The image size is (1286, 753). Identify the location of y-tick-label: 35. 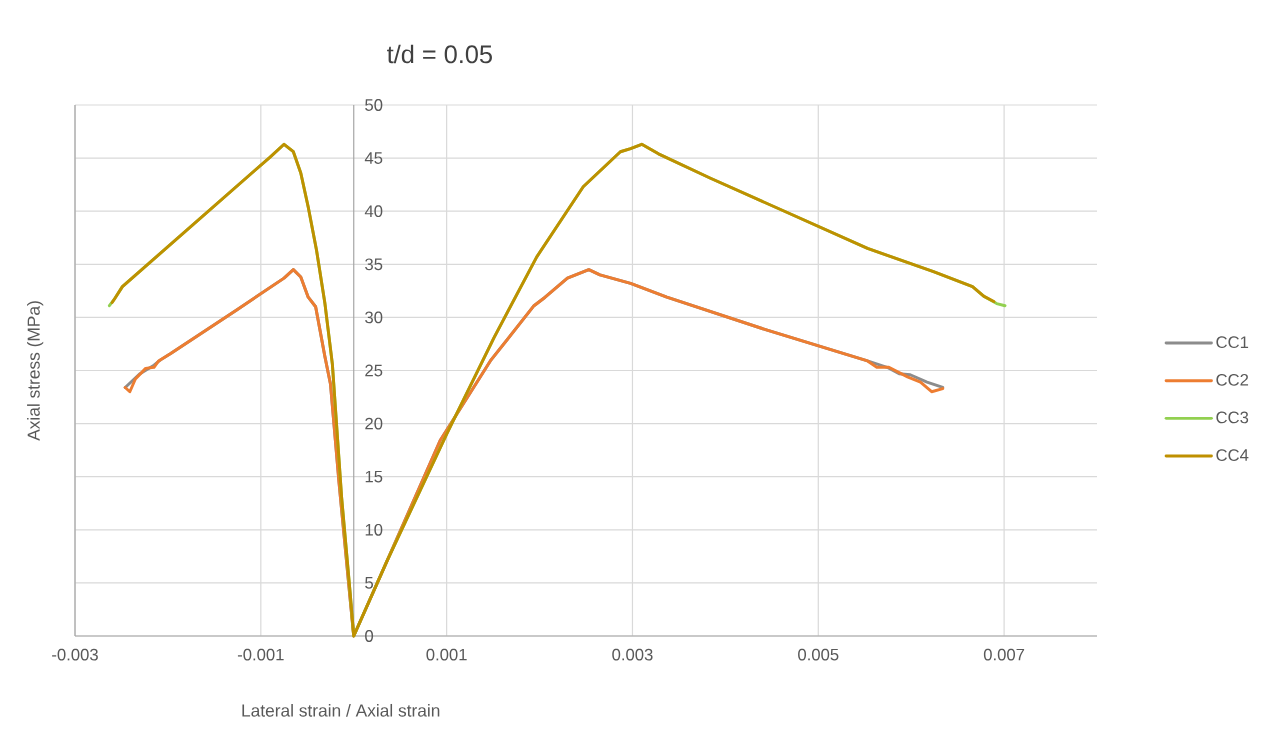
(374, 264).